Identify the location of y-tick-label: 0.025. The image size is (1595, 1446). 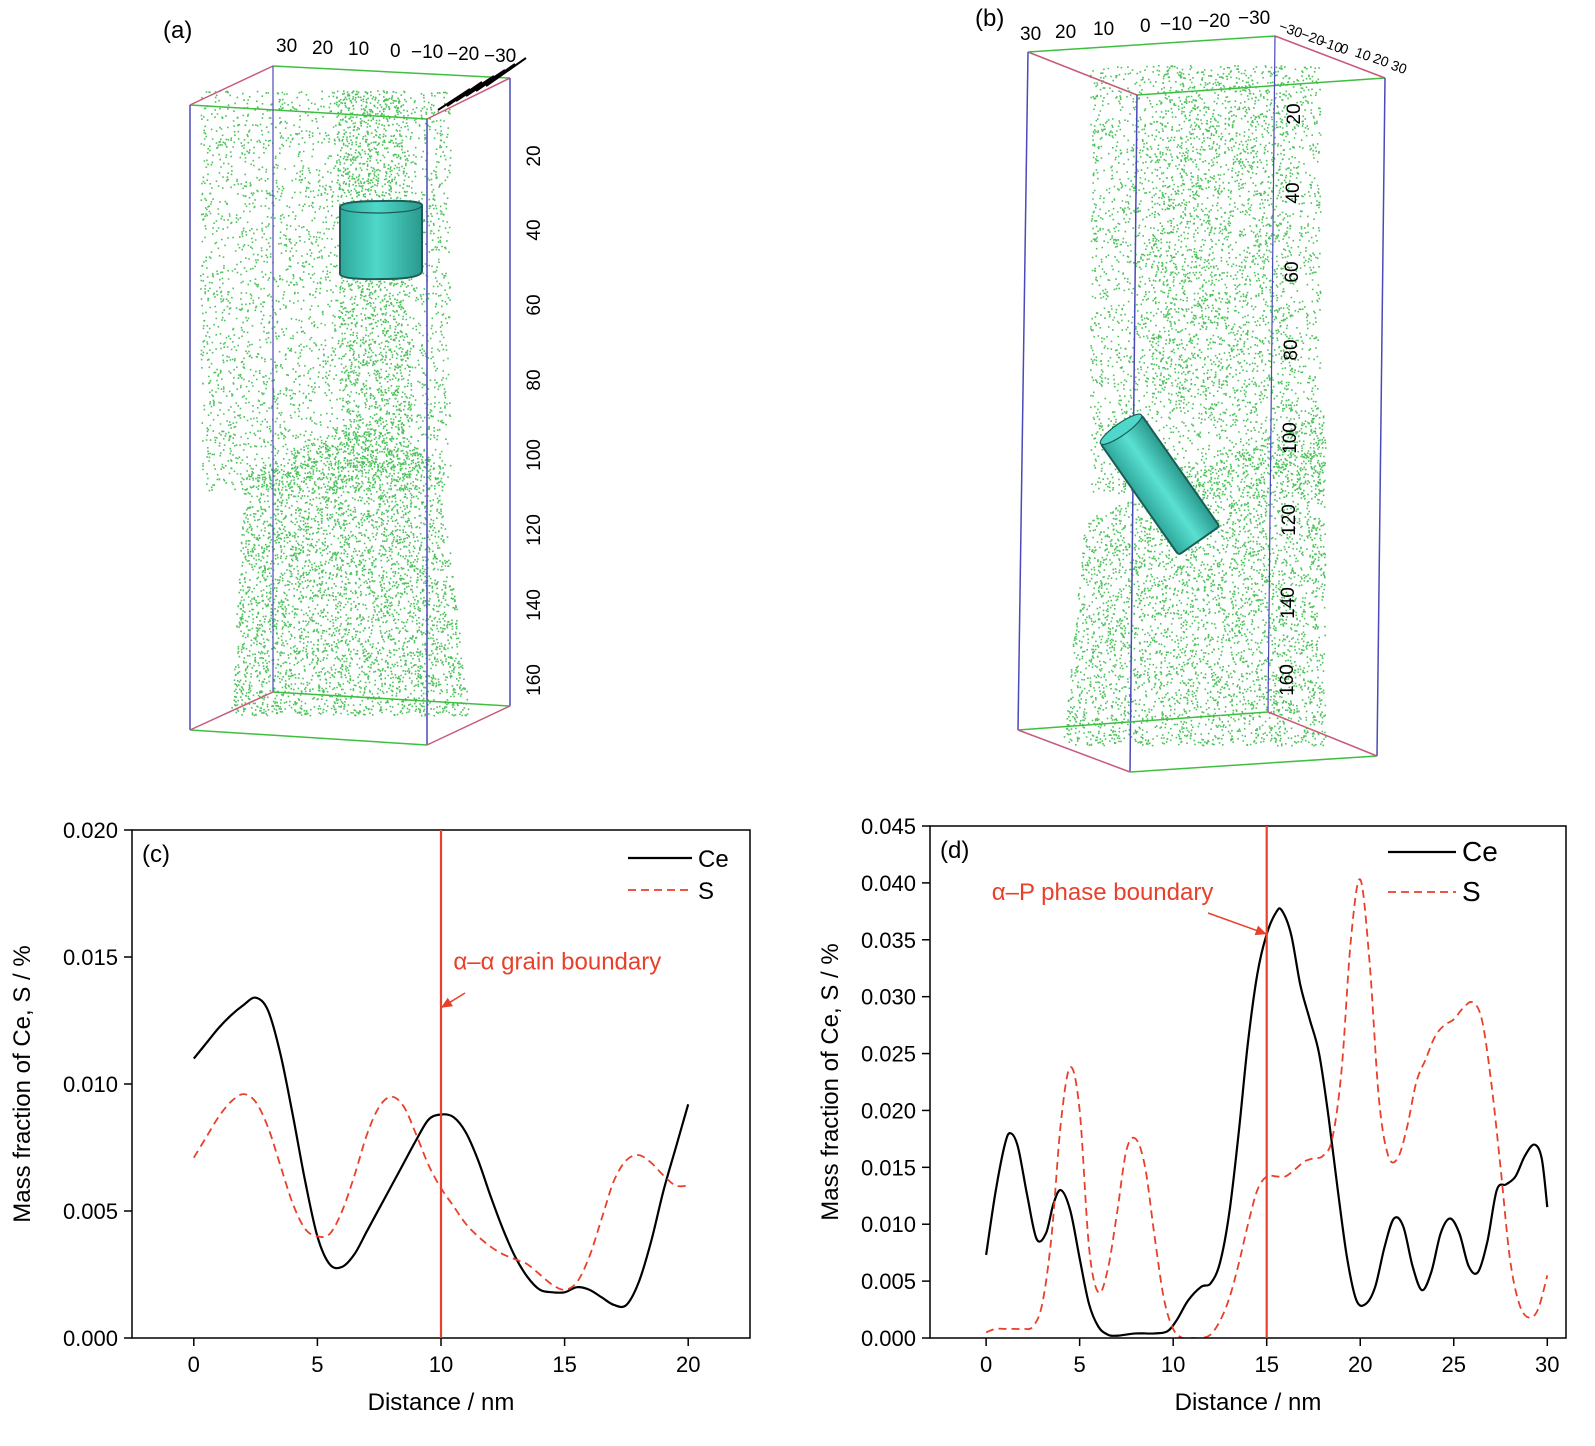
(888, 1054).